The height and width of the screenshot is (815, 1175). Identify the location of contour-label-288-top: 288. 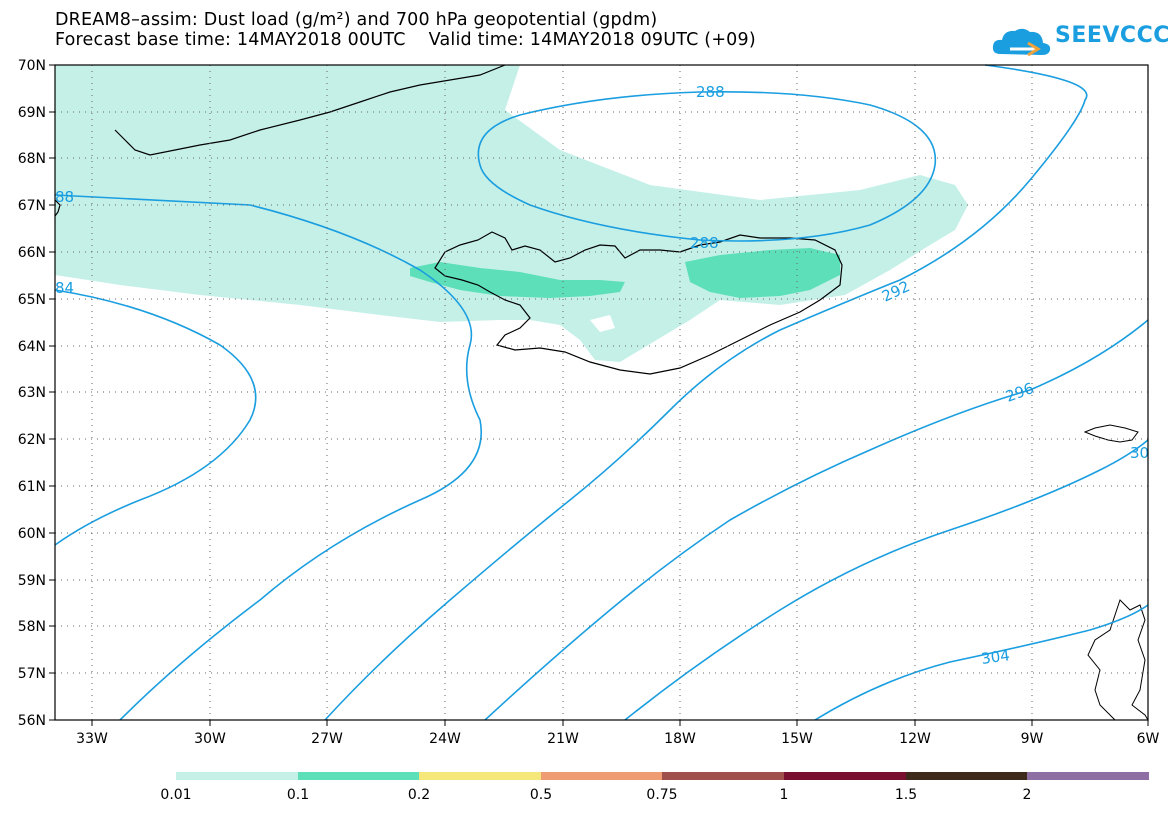
(710, 92).